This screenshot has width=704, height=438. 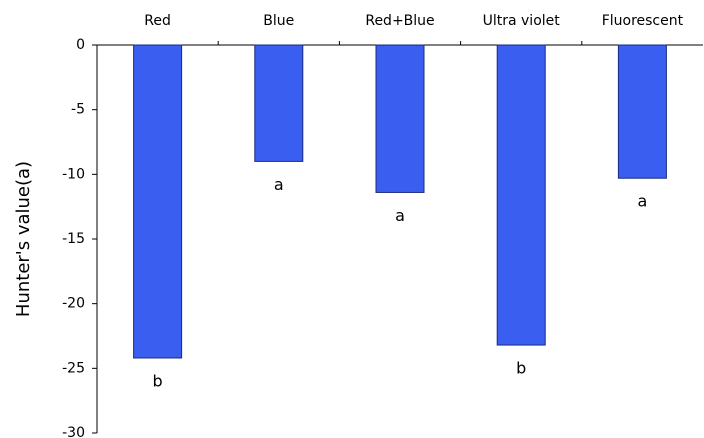 I want to click on y-tick-label: -15, so click(x=73, y=239).